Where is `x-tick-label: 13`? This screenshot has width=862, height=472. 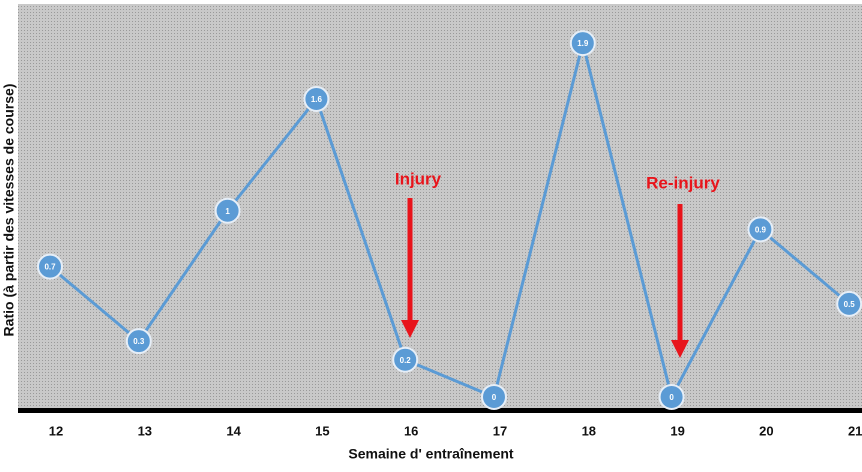
x-tick-label: 13 is located at coordinates (145, 430).